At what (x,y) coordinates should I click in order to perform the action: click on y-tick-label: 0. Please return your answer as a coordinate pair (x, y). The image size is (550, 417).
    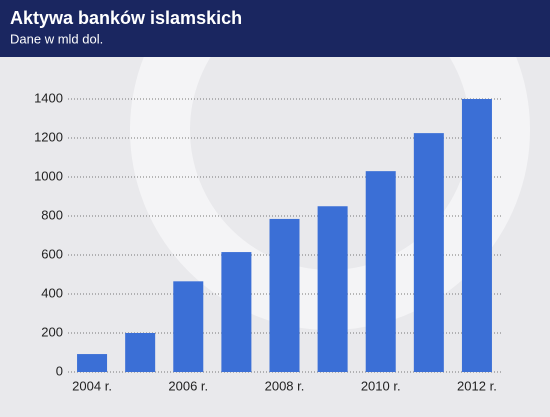
    Looking at the image, I should click on (59, 370).